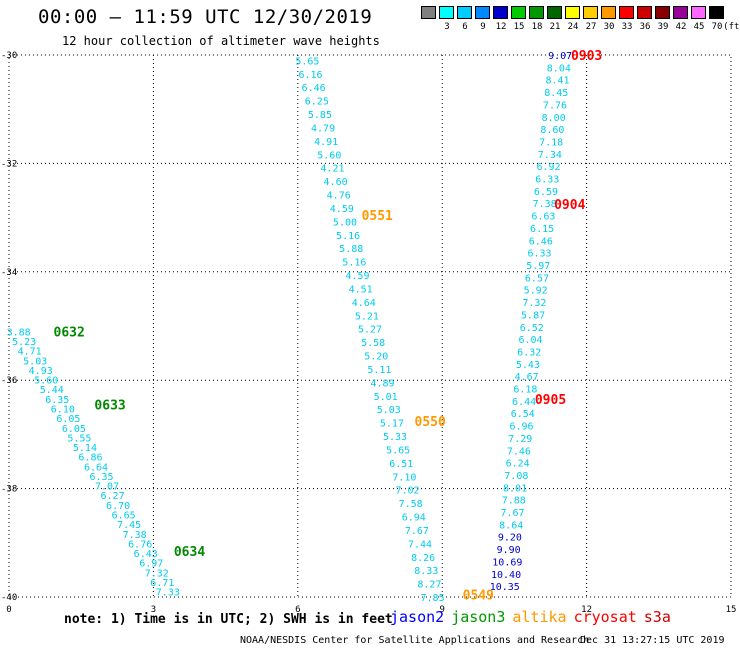  What do you see at coordinates (537, 278) in the screenshot?
I see `wave-height-value: 6.57` at bounding box center [537, 278].